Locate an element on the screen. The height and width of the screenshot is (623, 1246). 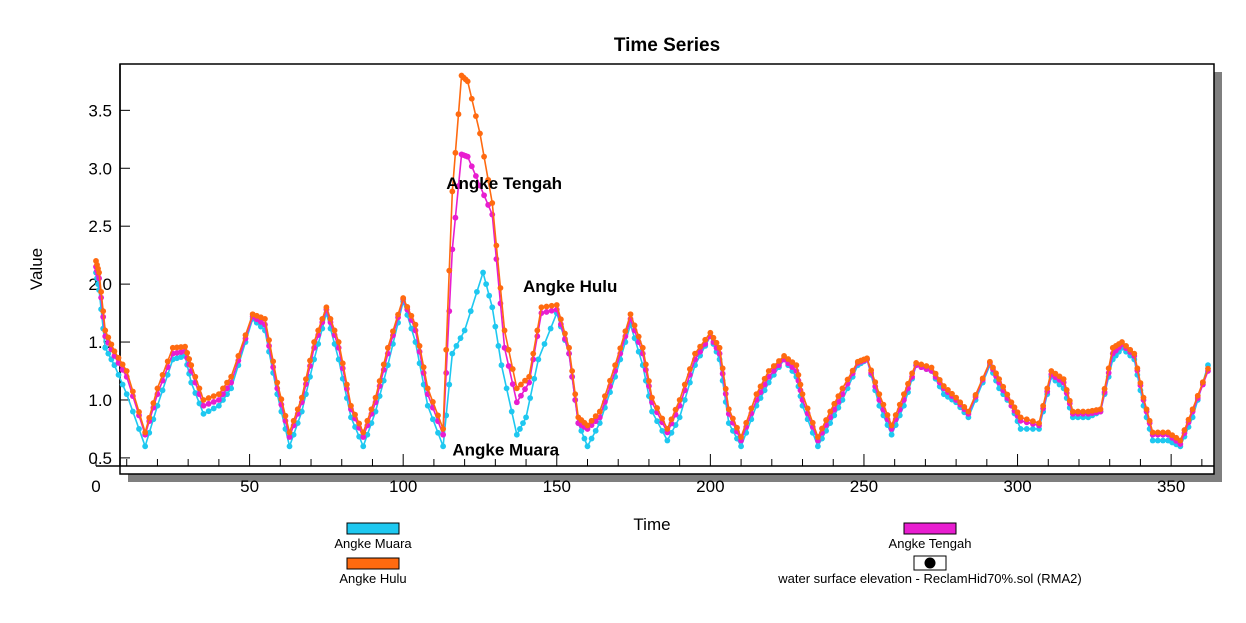
x-tick-label: 250 is located at coordinates (864, 486).